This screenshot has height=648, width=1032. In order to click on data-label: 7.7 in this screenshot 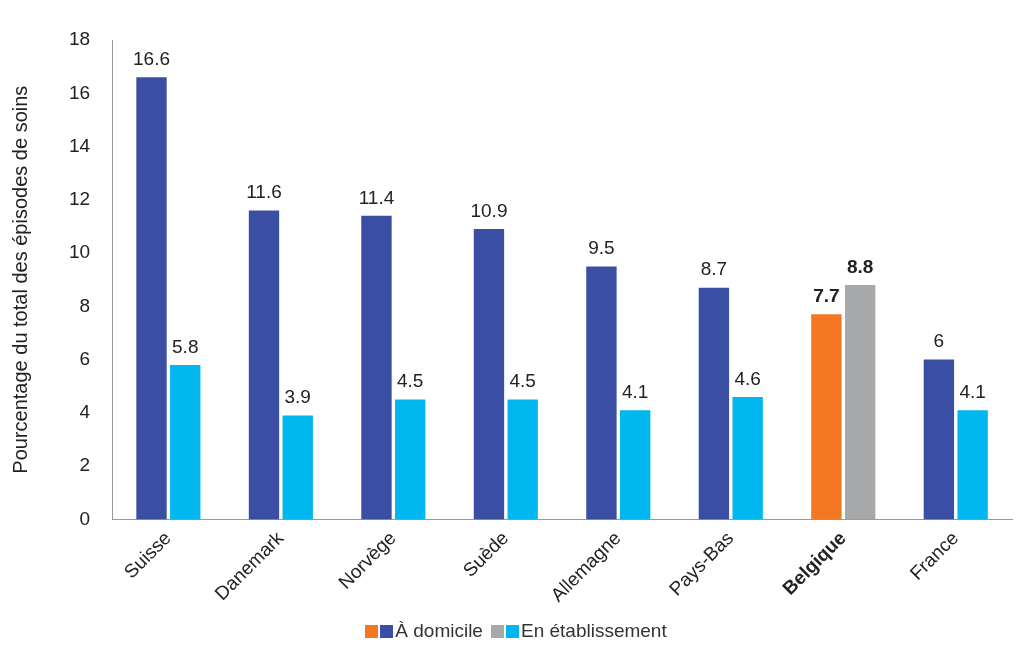, I will do `click(826, 296)`.